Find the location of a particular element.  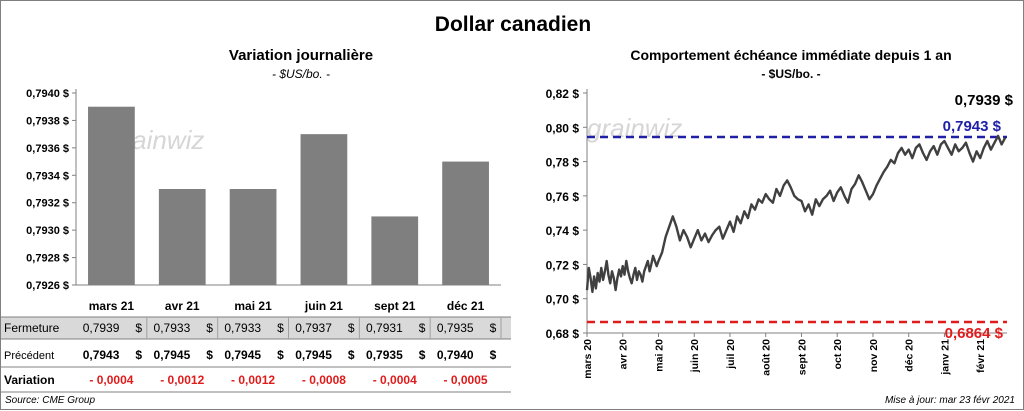

x-tick-label: mai 21 is located at coordinates (253, 306).